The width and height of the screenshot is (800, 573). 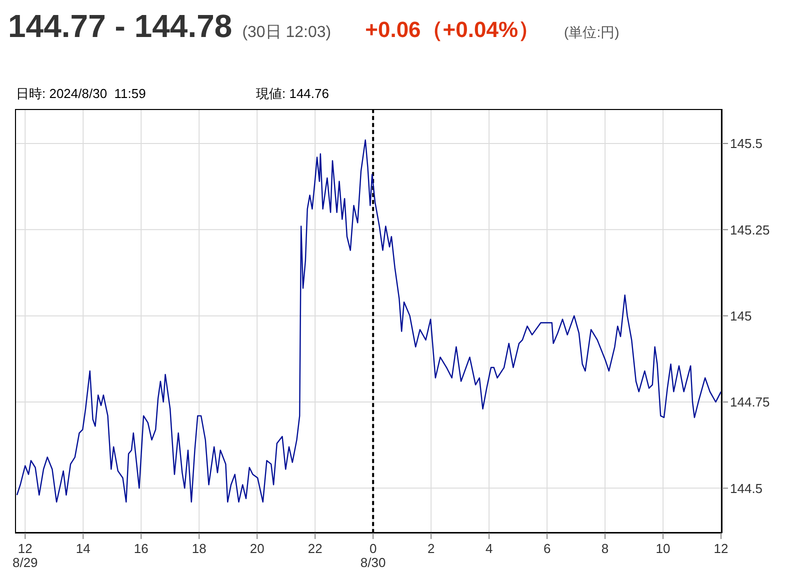 What do you see at coordinates (489, 548) in the screenshot?
I see `x-tick-label: 4` at bounding box center [489, 548].